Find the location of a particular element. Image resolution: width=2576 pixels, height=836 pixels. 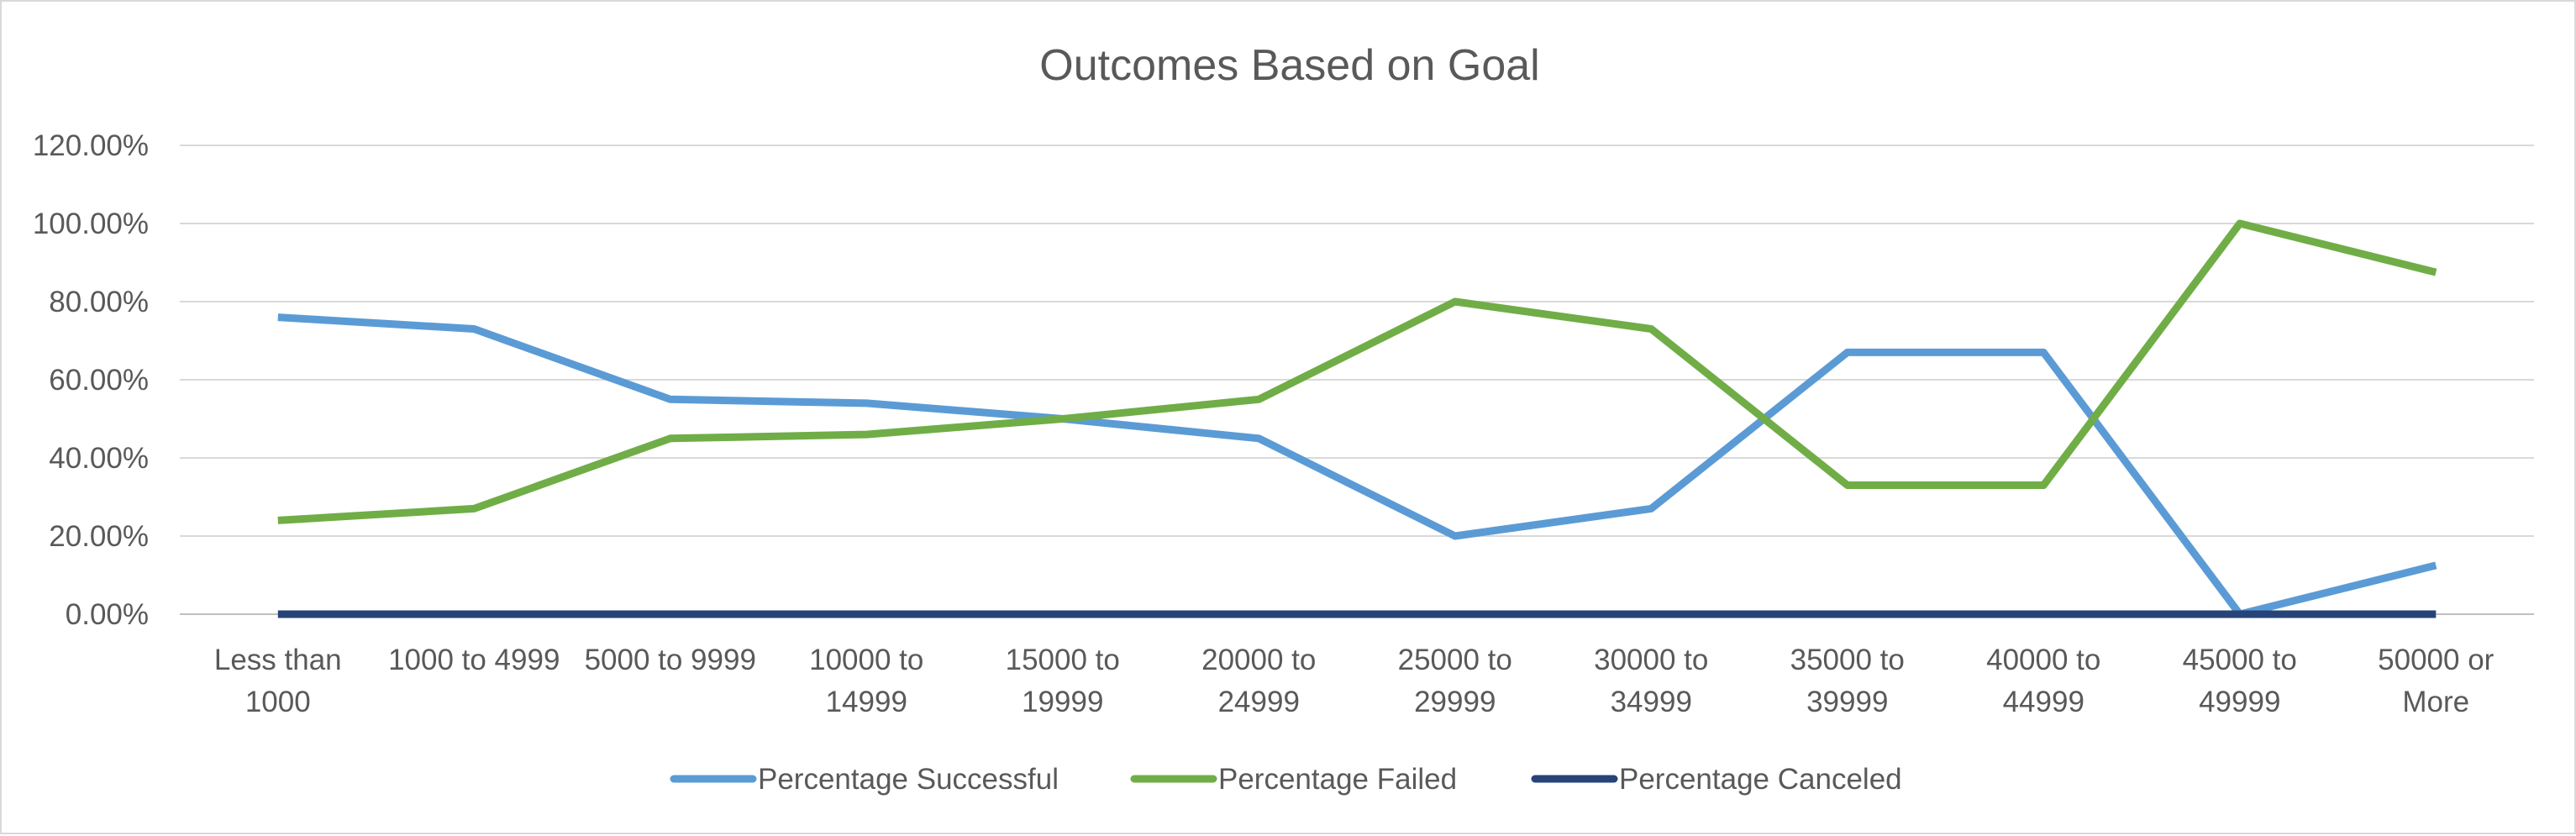

y-tick-label: 120.00% is located at coordinates (91, 145).